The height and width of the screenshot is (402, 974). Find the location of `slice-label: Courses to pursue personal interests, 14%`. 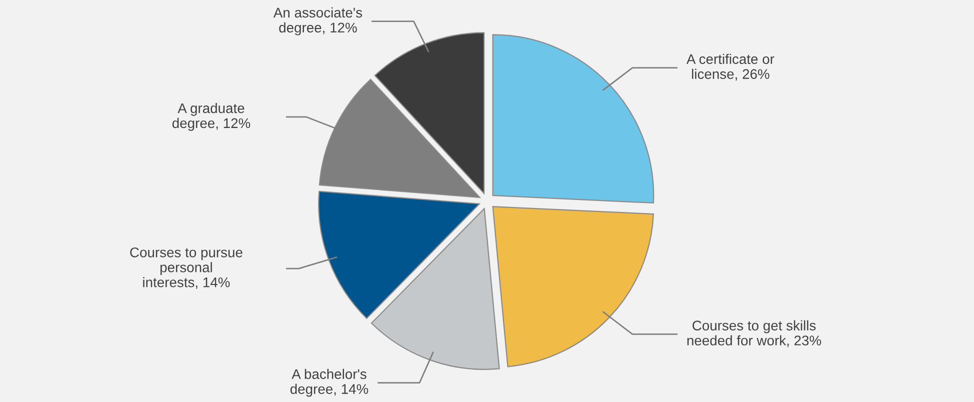

slice-label: Courses to pursue personal interests, 14% is located at coordinates (186, 268).